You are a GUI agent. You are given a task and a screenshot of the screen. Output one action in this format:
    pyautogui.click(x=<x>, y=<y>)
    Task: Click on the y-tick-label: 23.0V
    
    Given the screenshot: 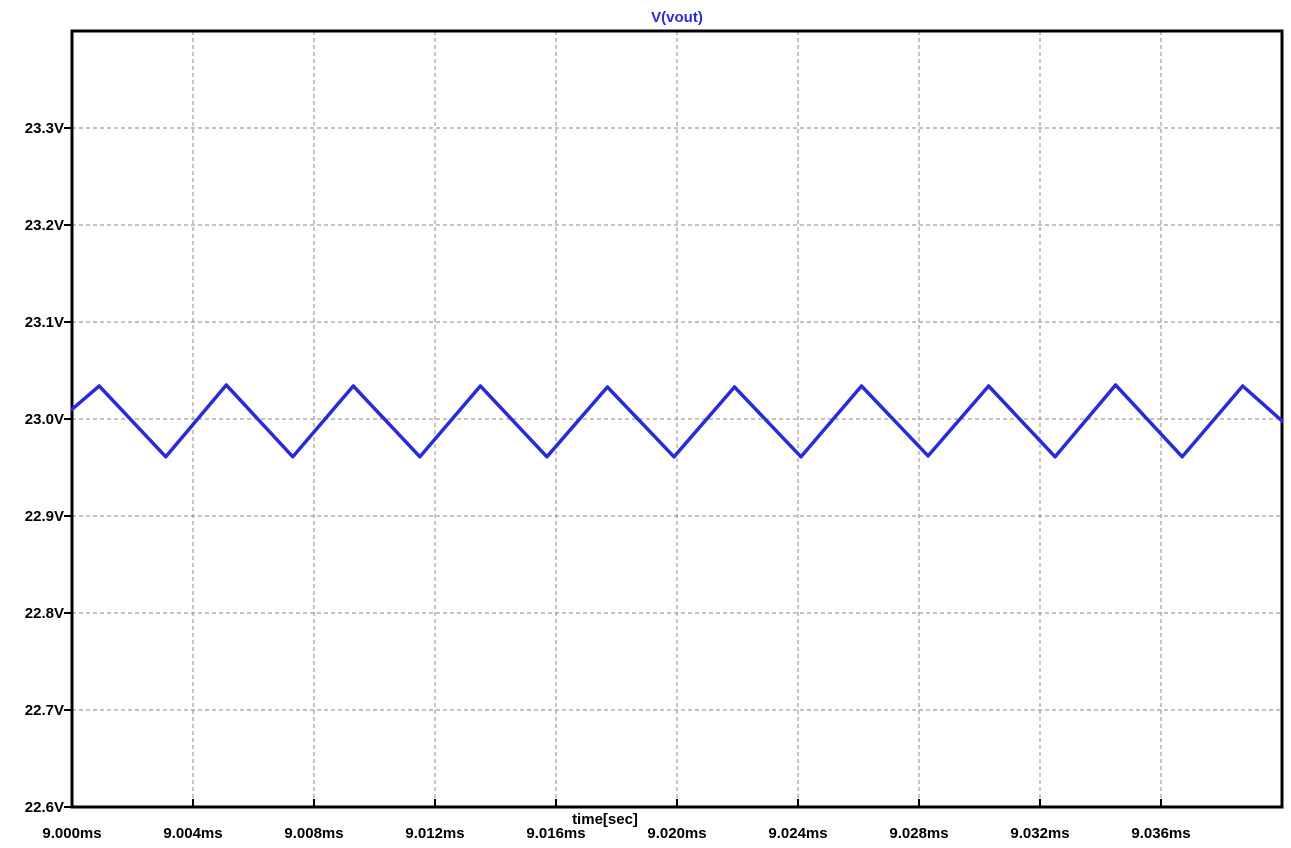 What is the action you would take?
    pyautogui.click(x=44, y=419)
    